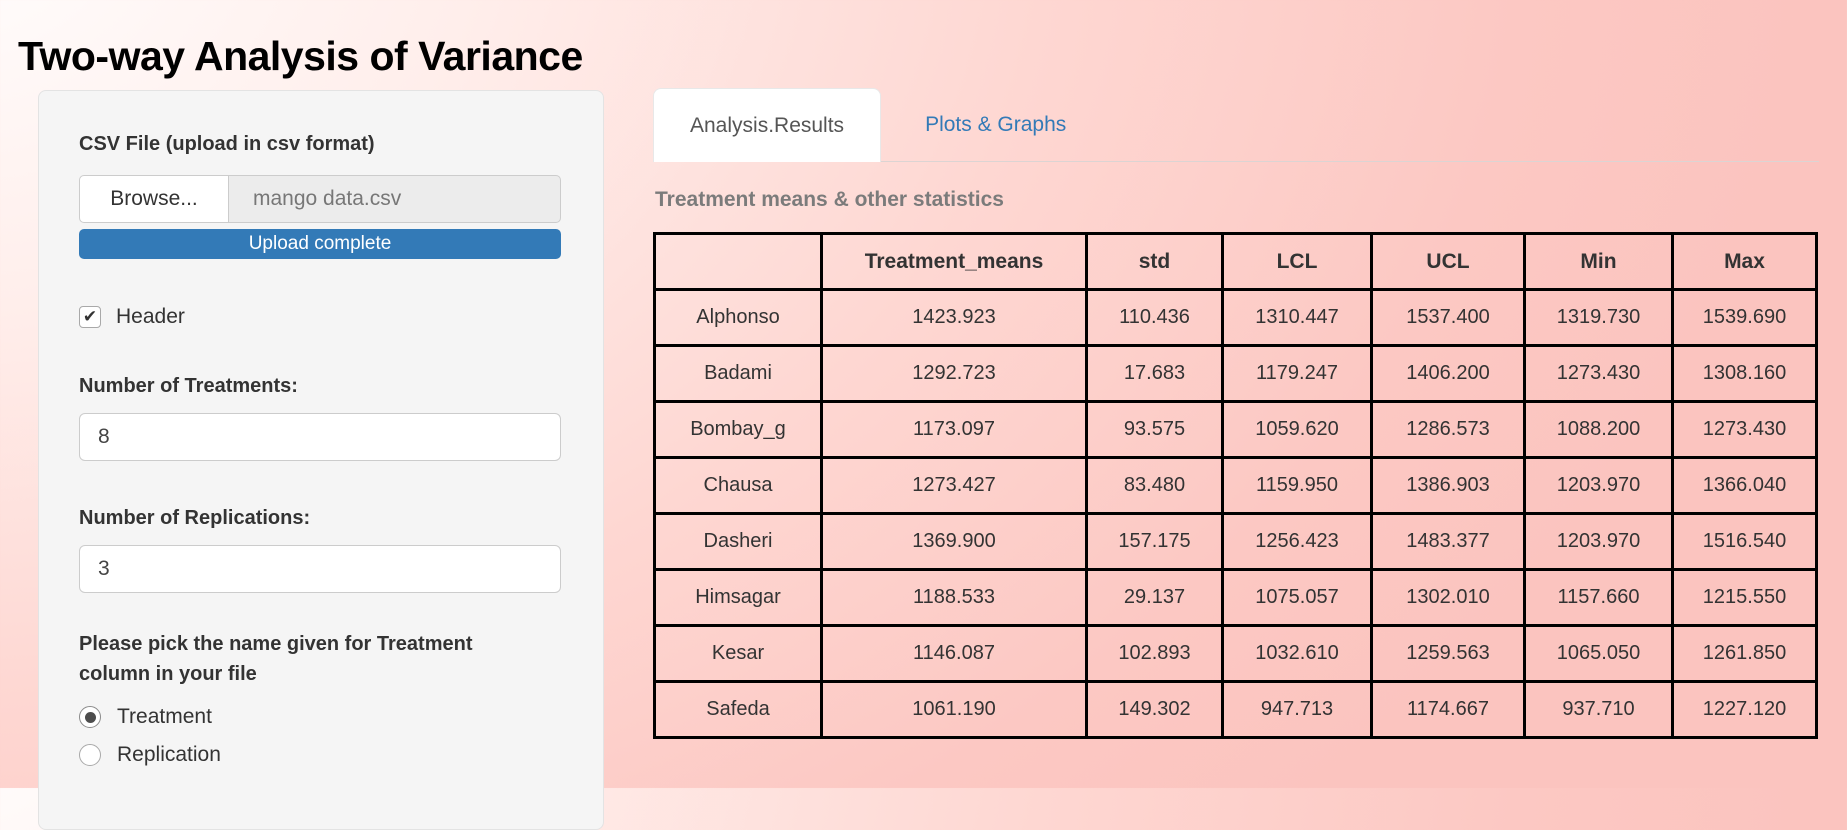  What do you see at coordinates (1598, 429) in the screenshot?
I see `value-cell: 1088.200` at bounding box center [1598, 429].